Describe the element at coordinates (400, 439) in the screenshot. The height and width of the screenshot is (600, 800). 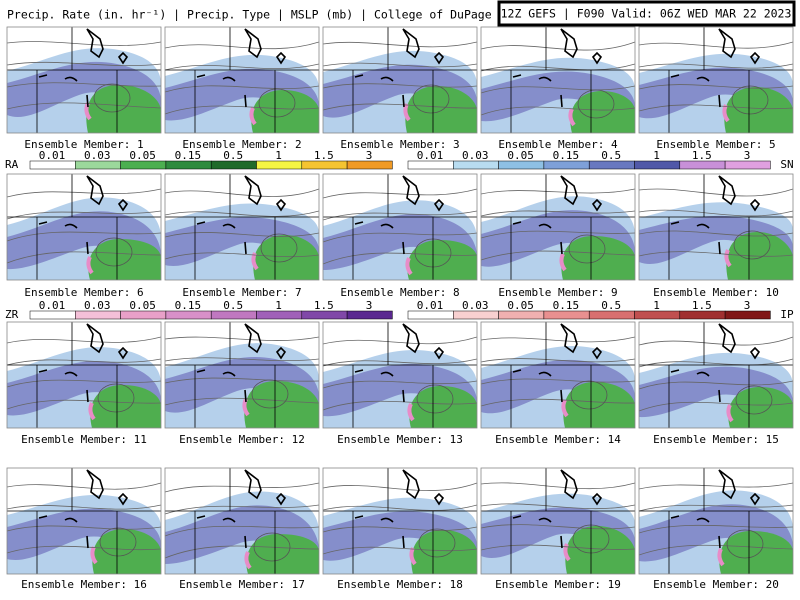
I see `member-label: Ensemble Member: 13` at that location.